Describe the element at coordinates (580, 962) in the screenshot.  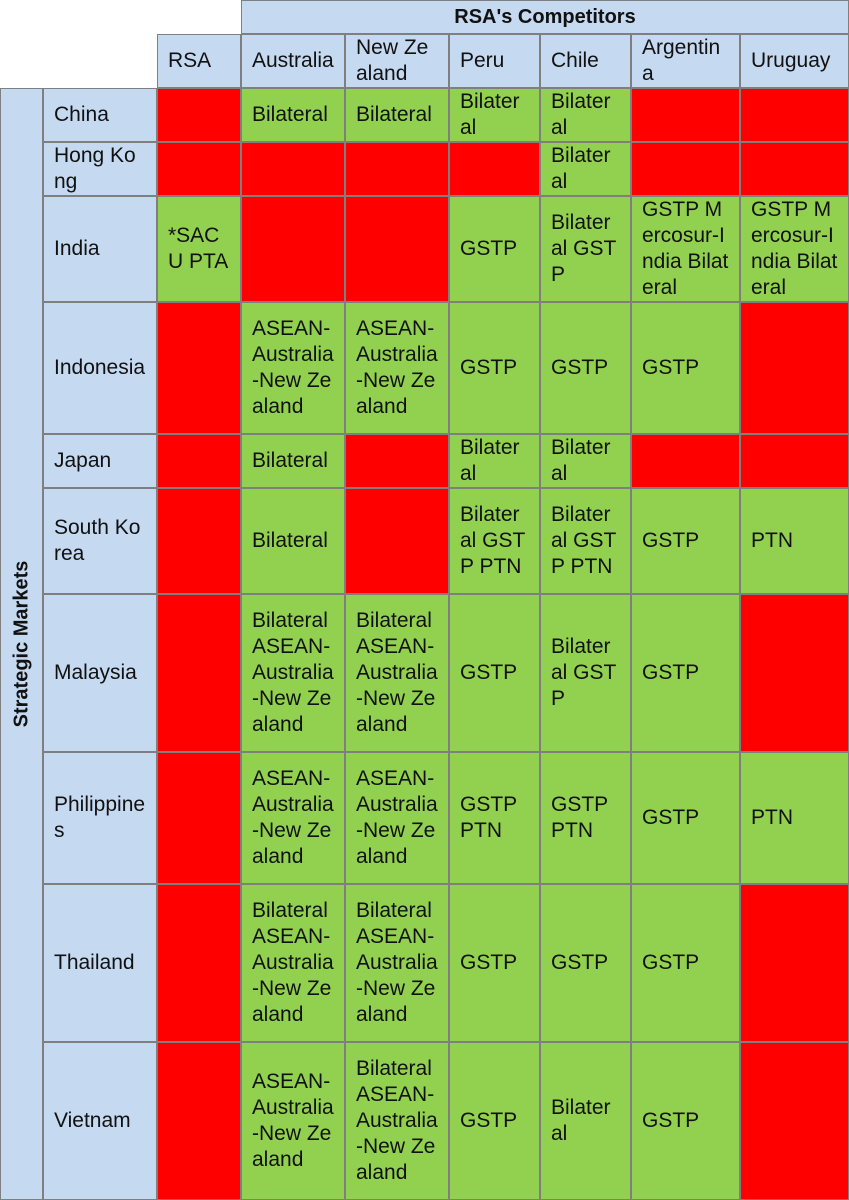
I see `agreement-cell-thailand-chile-text: GSTP` at that location.